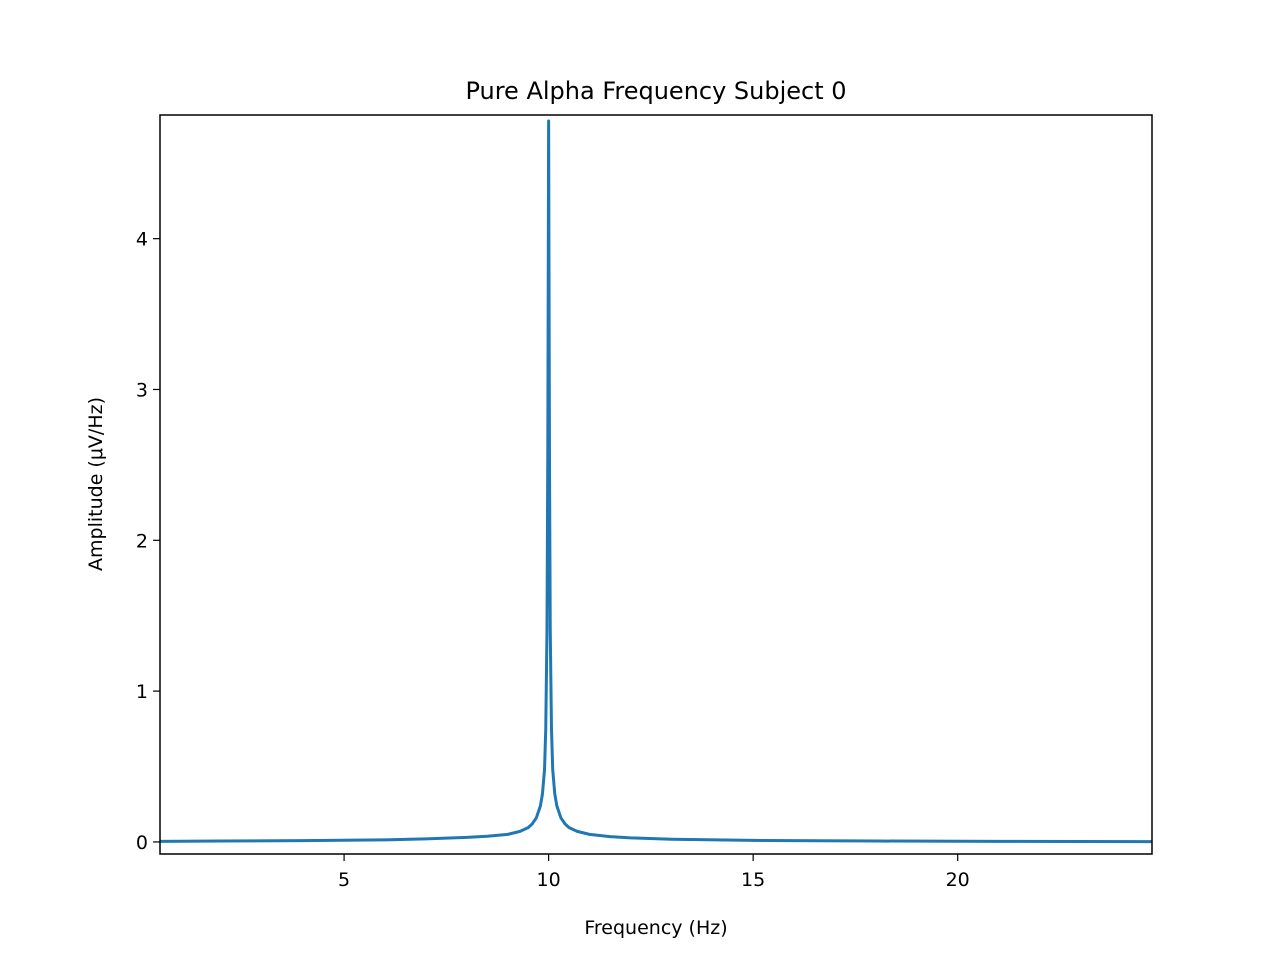 The height and width of the screenshot is (960, 1280). I want to click on y-tick-label: 0, so click(142, 843).